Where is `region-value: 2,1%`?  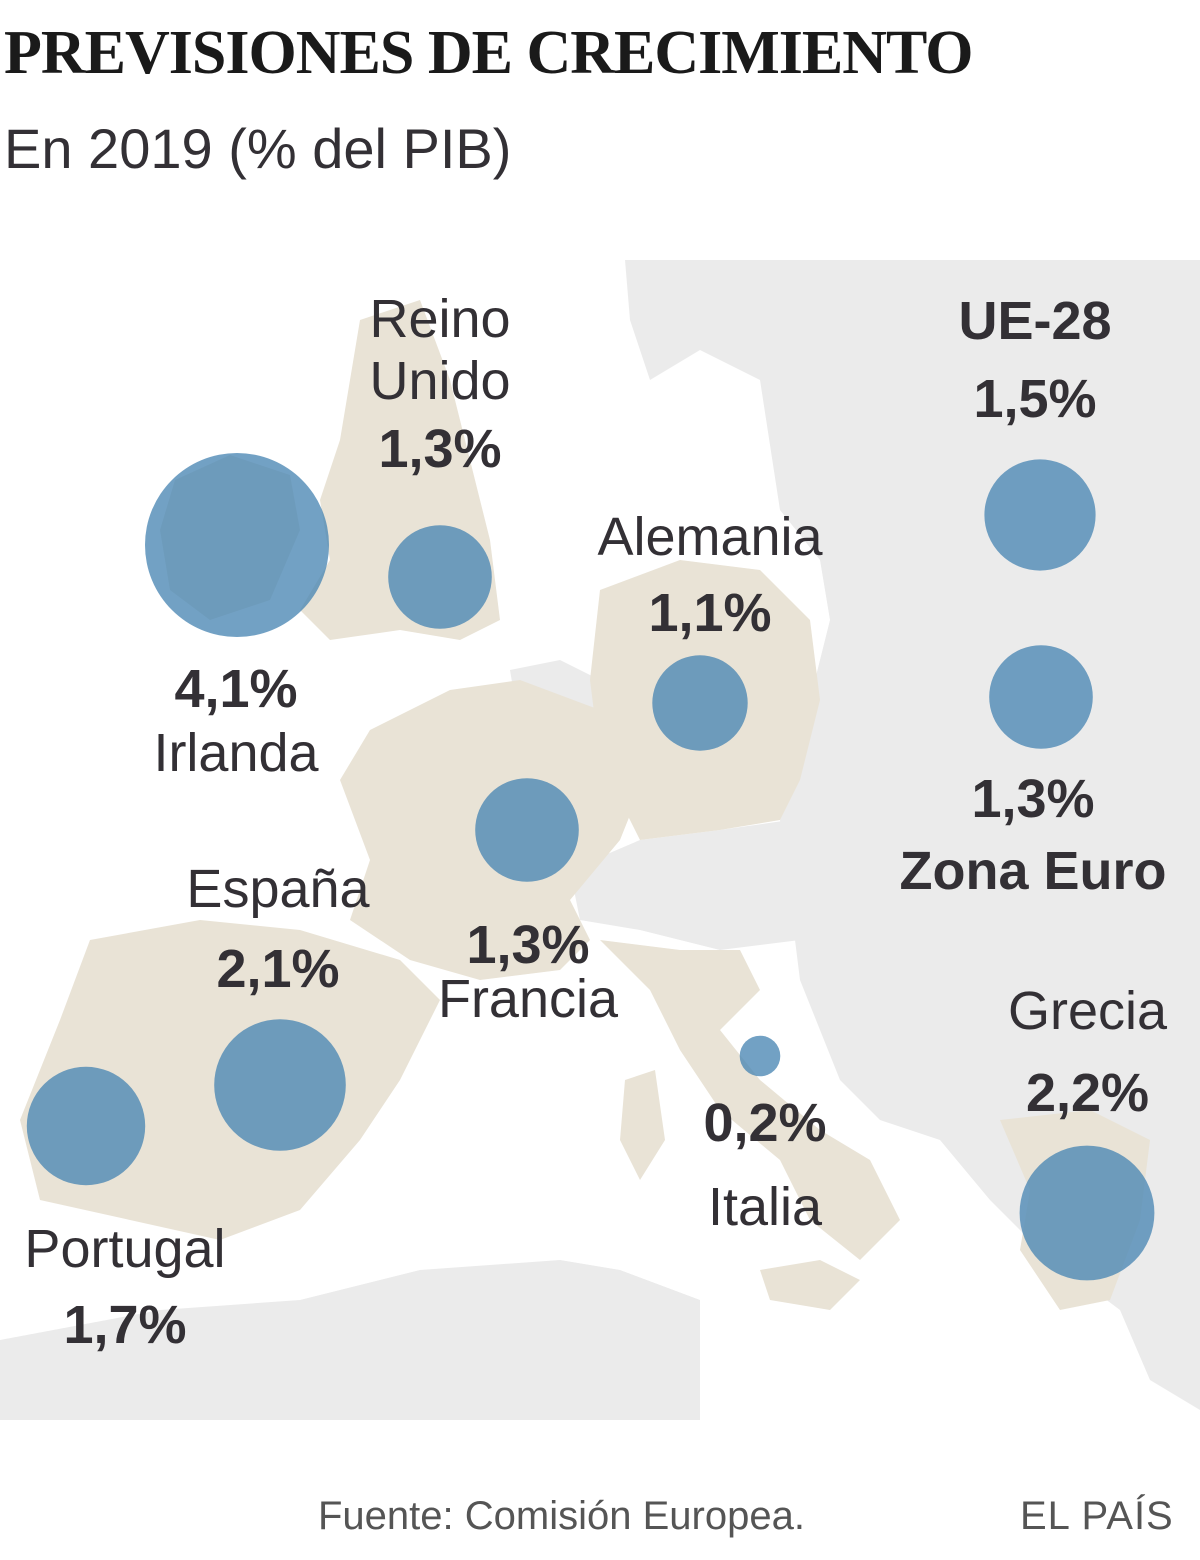 region-value: 2,1% is located at coordinates (278, 969).